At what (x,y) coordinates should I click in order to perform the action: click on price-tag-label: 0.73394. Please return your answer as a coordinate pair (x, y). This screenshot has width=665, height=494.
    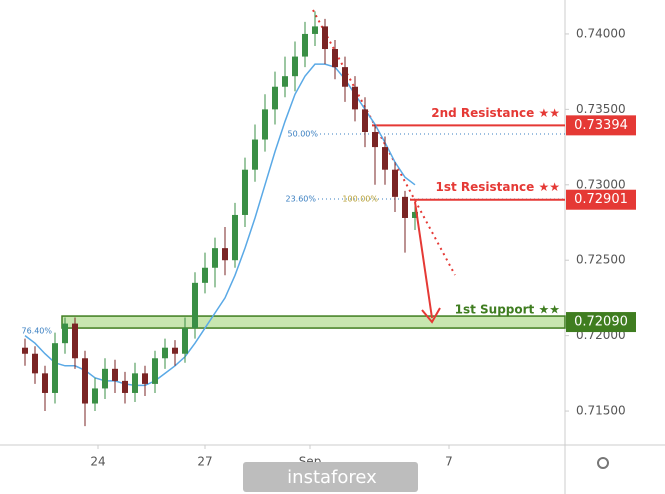
    Looking at the image, I should click on (601, 125).